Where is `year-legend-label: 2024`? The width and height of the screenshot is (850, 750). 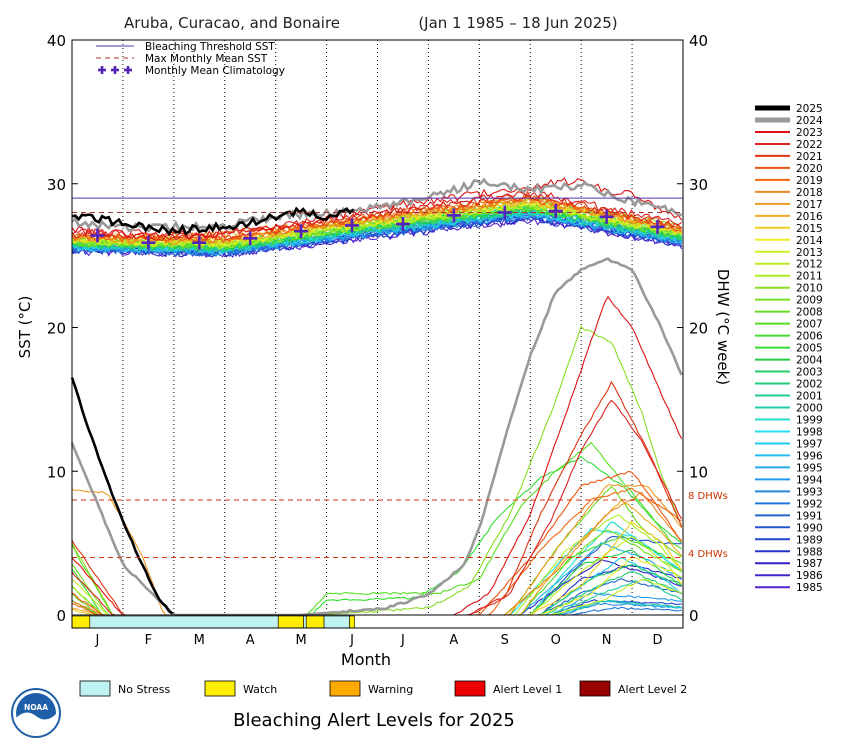
year-legend-label: 2024 is located at coordinates (809, 121).